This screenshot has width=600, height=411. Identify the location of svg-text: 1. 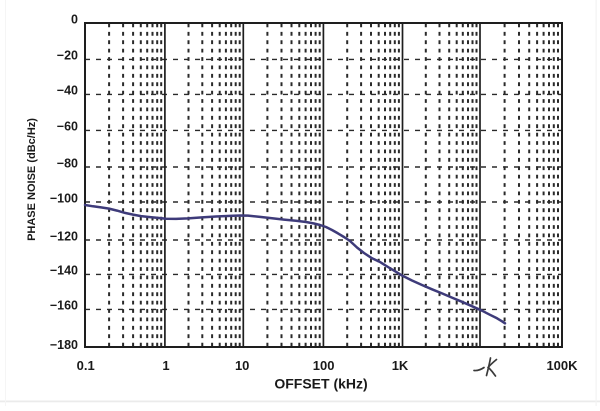
(165, 365).